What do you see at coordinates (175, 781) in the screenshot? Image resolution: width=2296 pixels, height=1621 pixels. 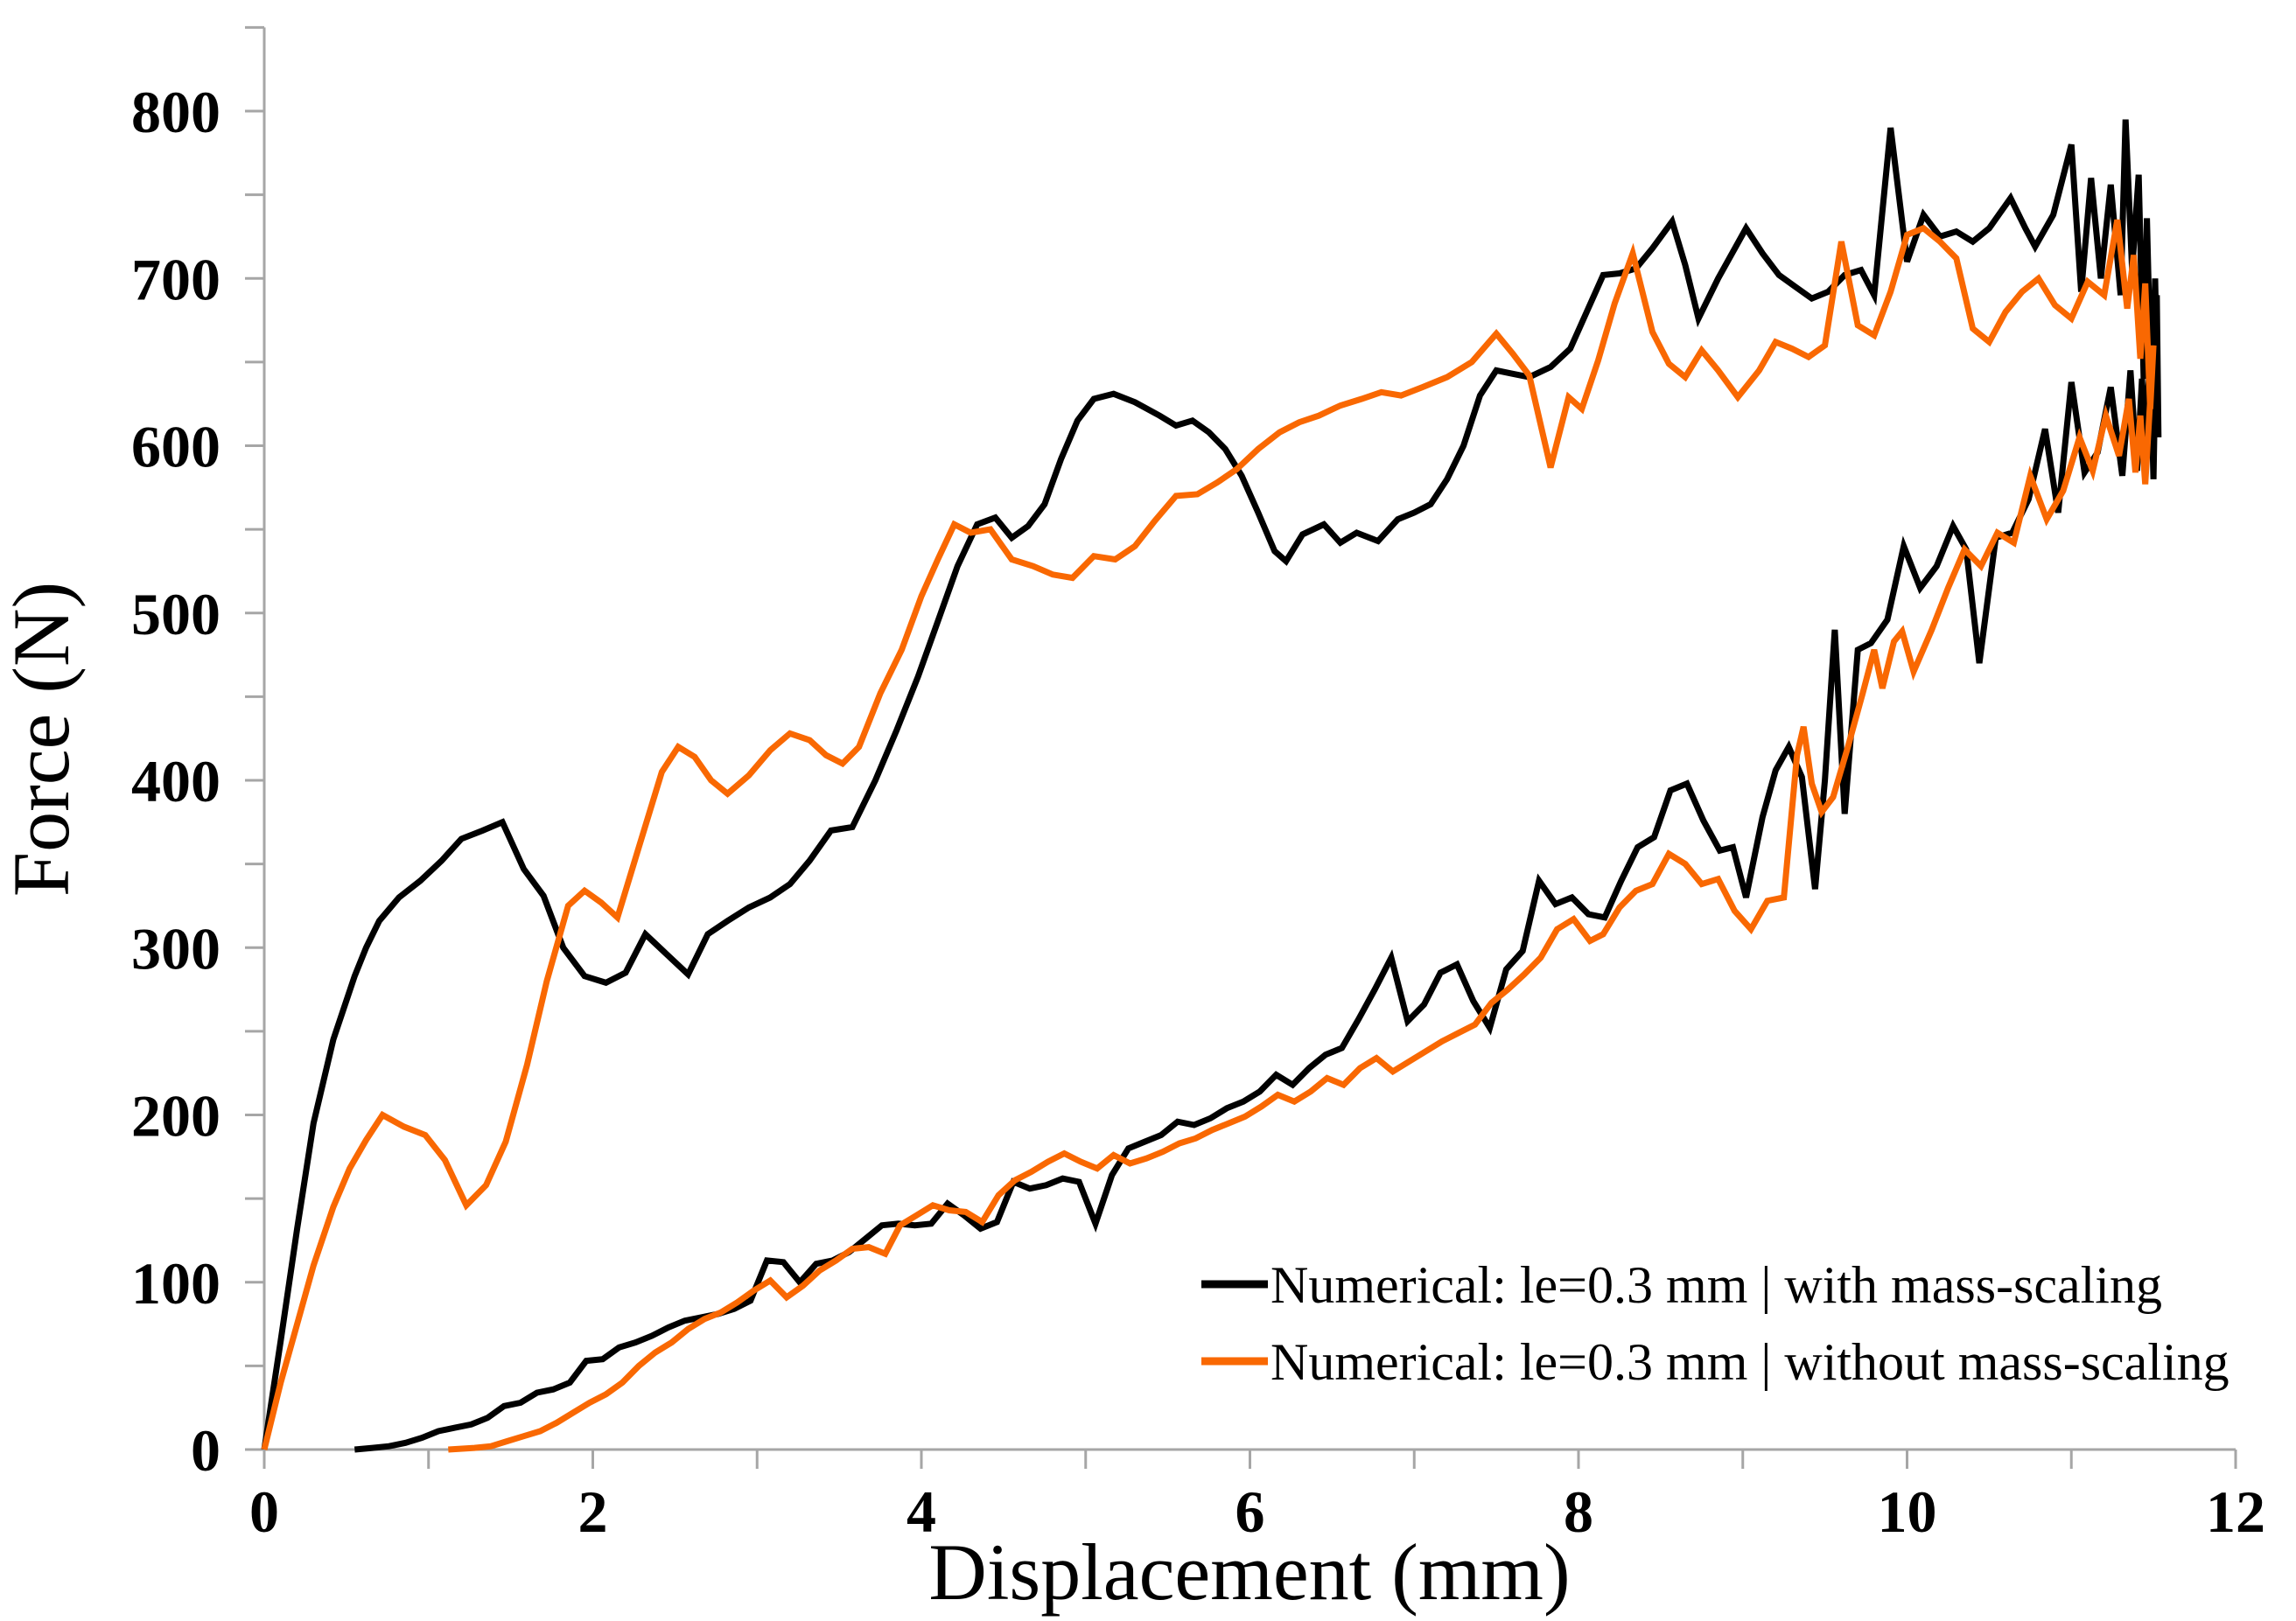 I see `y-tick-label-400: 400` at bounding box center [175, 781].